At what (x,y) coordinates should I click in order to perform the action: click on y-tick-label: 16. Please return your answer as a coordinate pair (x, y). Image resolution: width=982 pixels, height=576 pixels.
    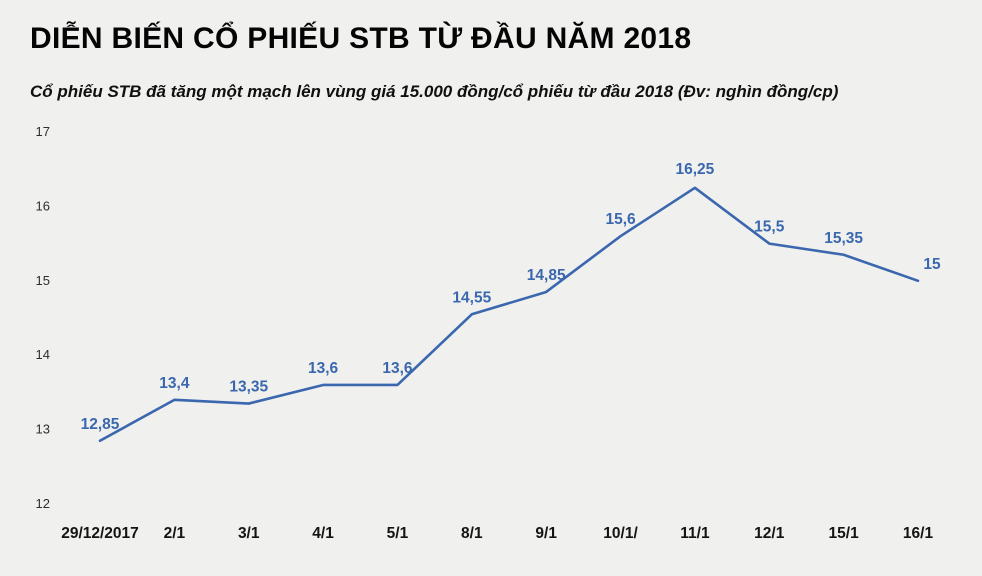
    Looking at the image, I should click on (43, 205).